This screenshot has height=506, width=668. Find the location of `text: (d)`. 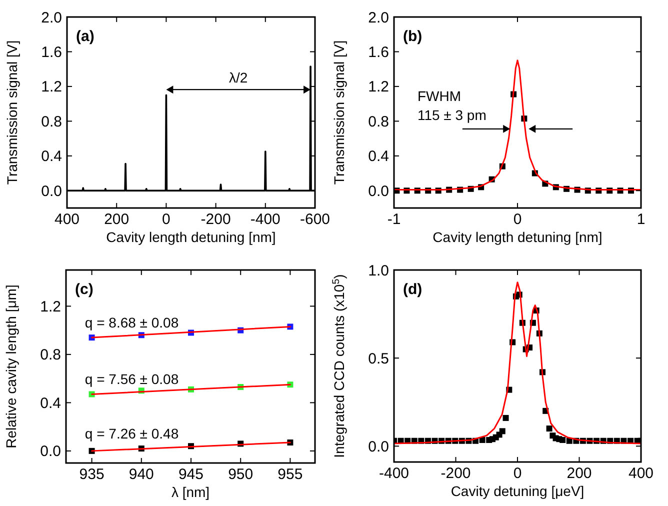

text: (d) is located at coordinates (412, 289).